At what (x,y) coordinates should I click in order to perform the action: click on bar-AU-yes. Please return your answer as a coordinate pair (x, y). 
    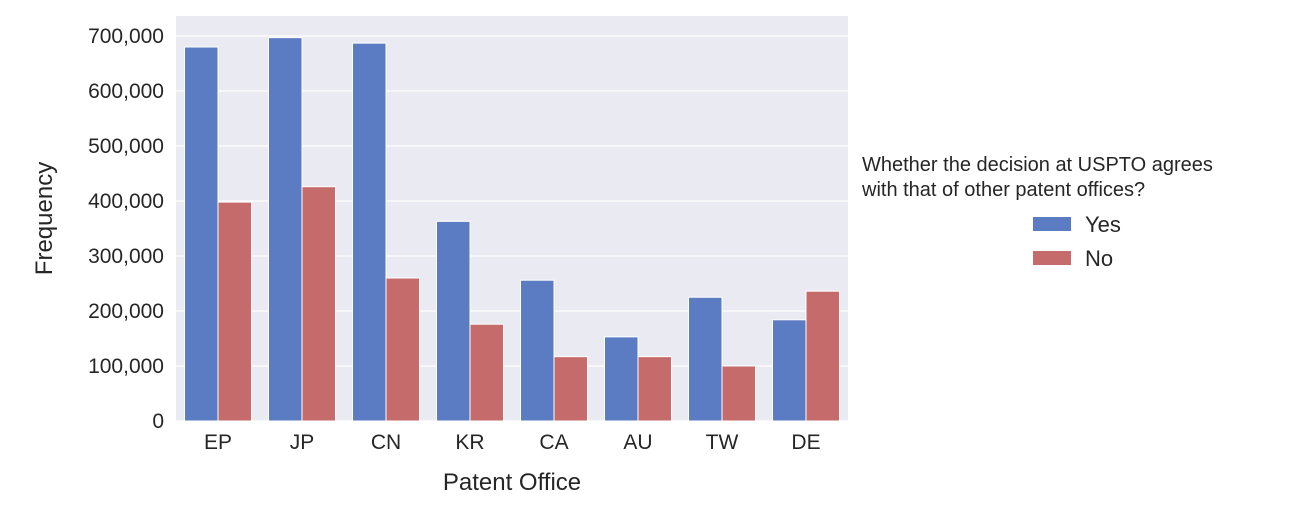
    Looking at the image, I should click on (621, 379).